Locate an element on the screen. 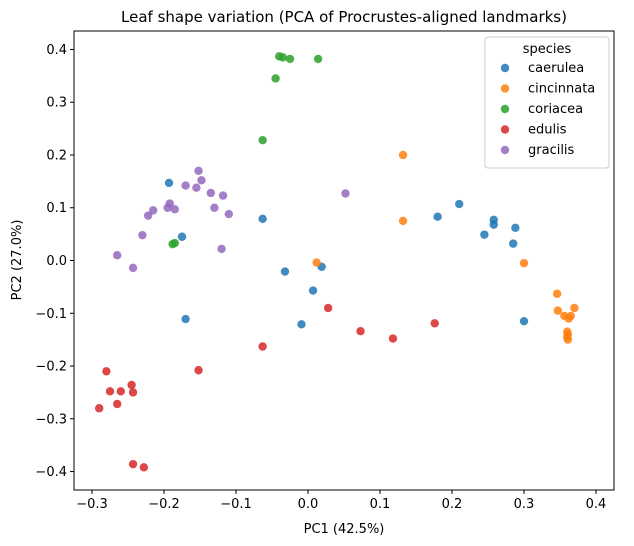 Image resolution: width=634 pixels, height=546 pixels. series-cincinnata is located at coordinates (445, 247).